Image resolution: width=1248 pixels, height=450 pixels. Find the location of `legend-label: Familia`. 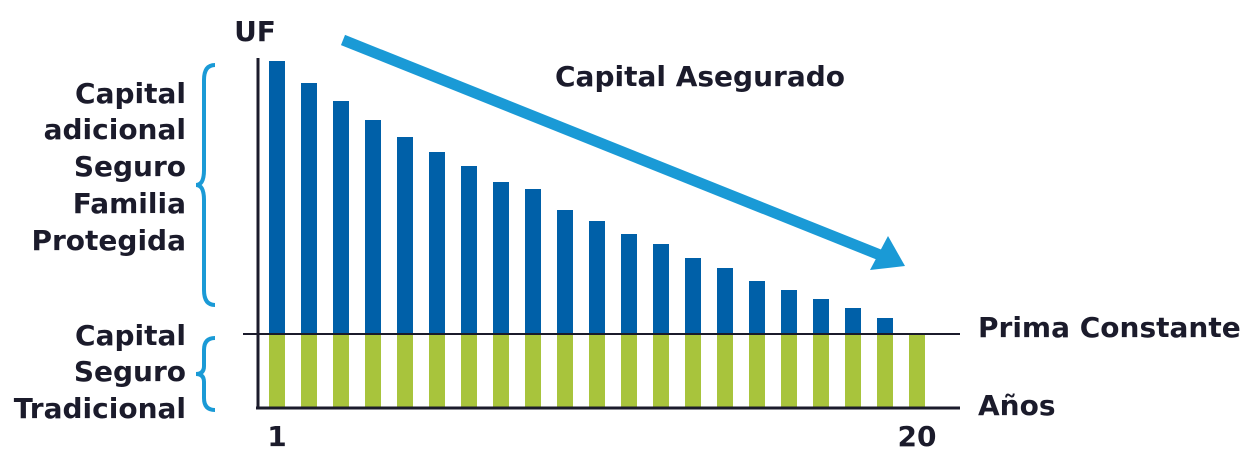

legend-label: Familia is located at coordinates (129, 203).